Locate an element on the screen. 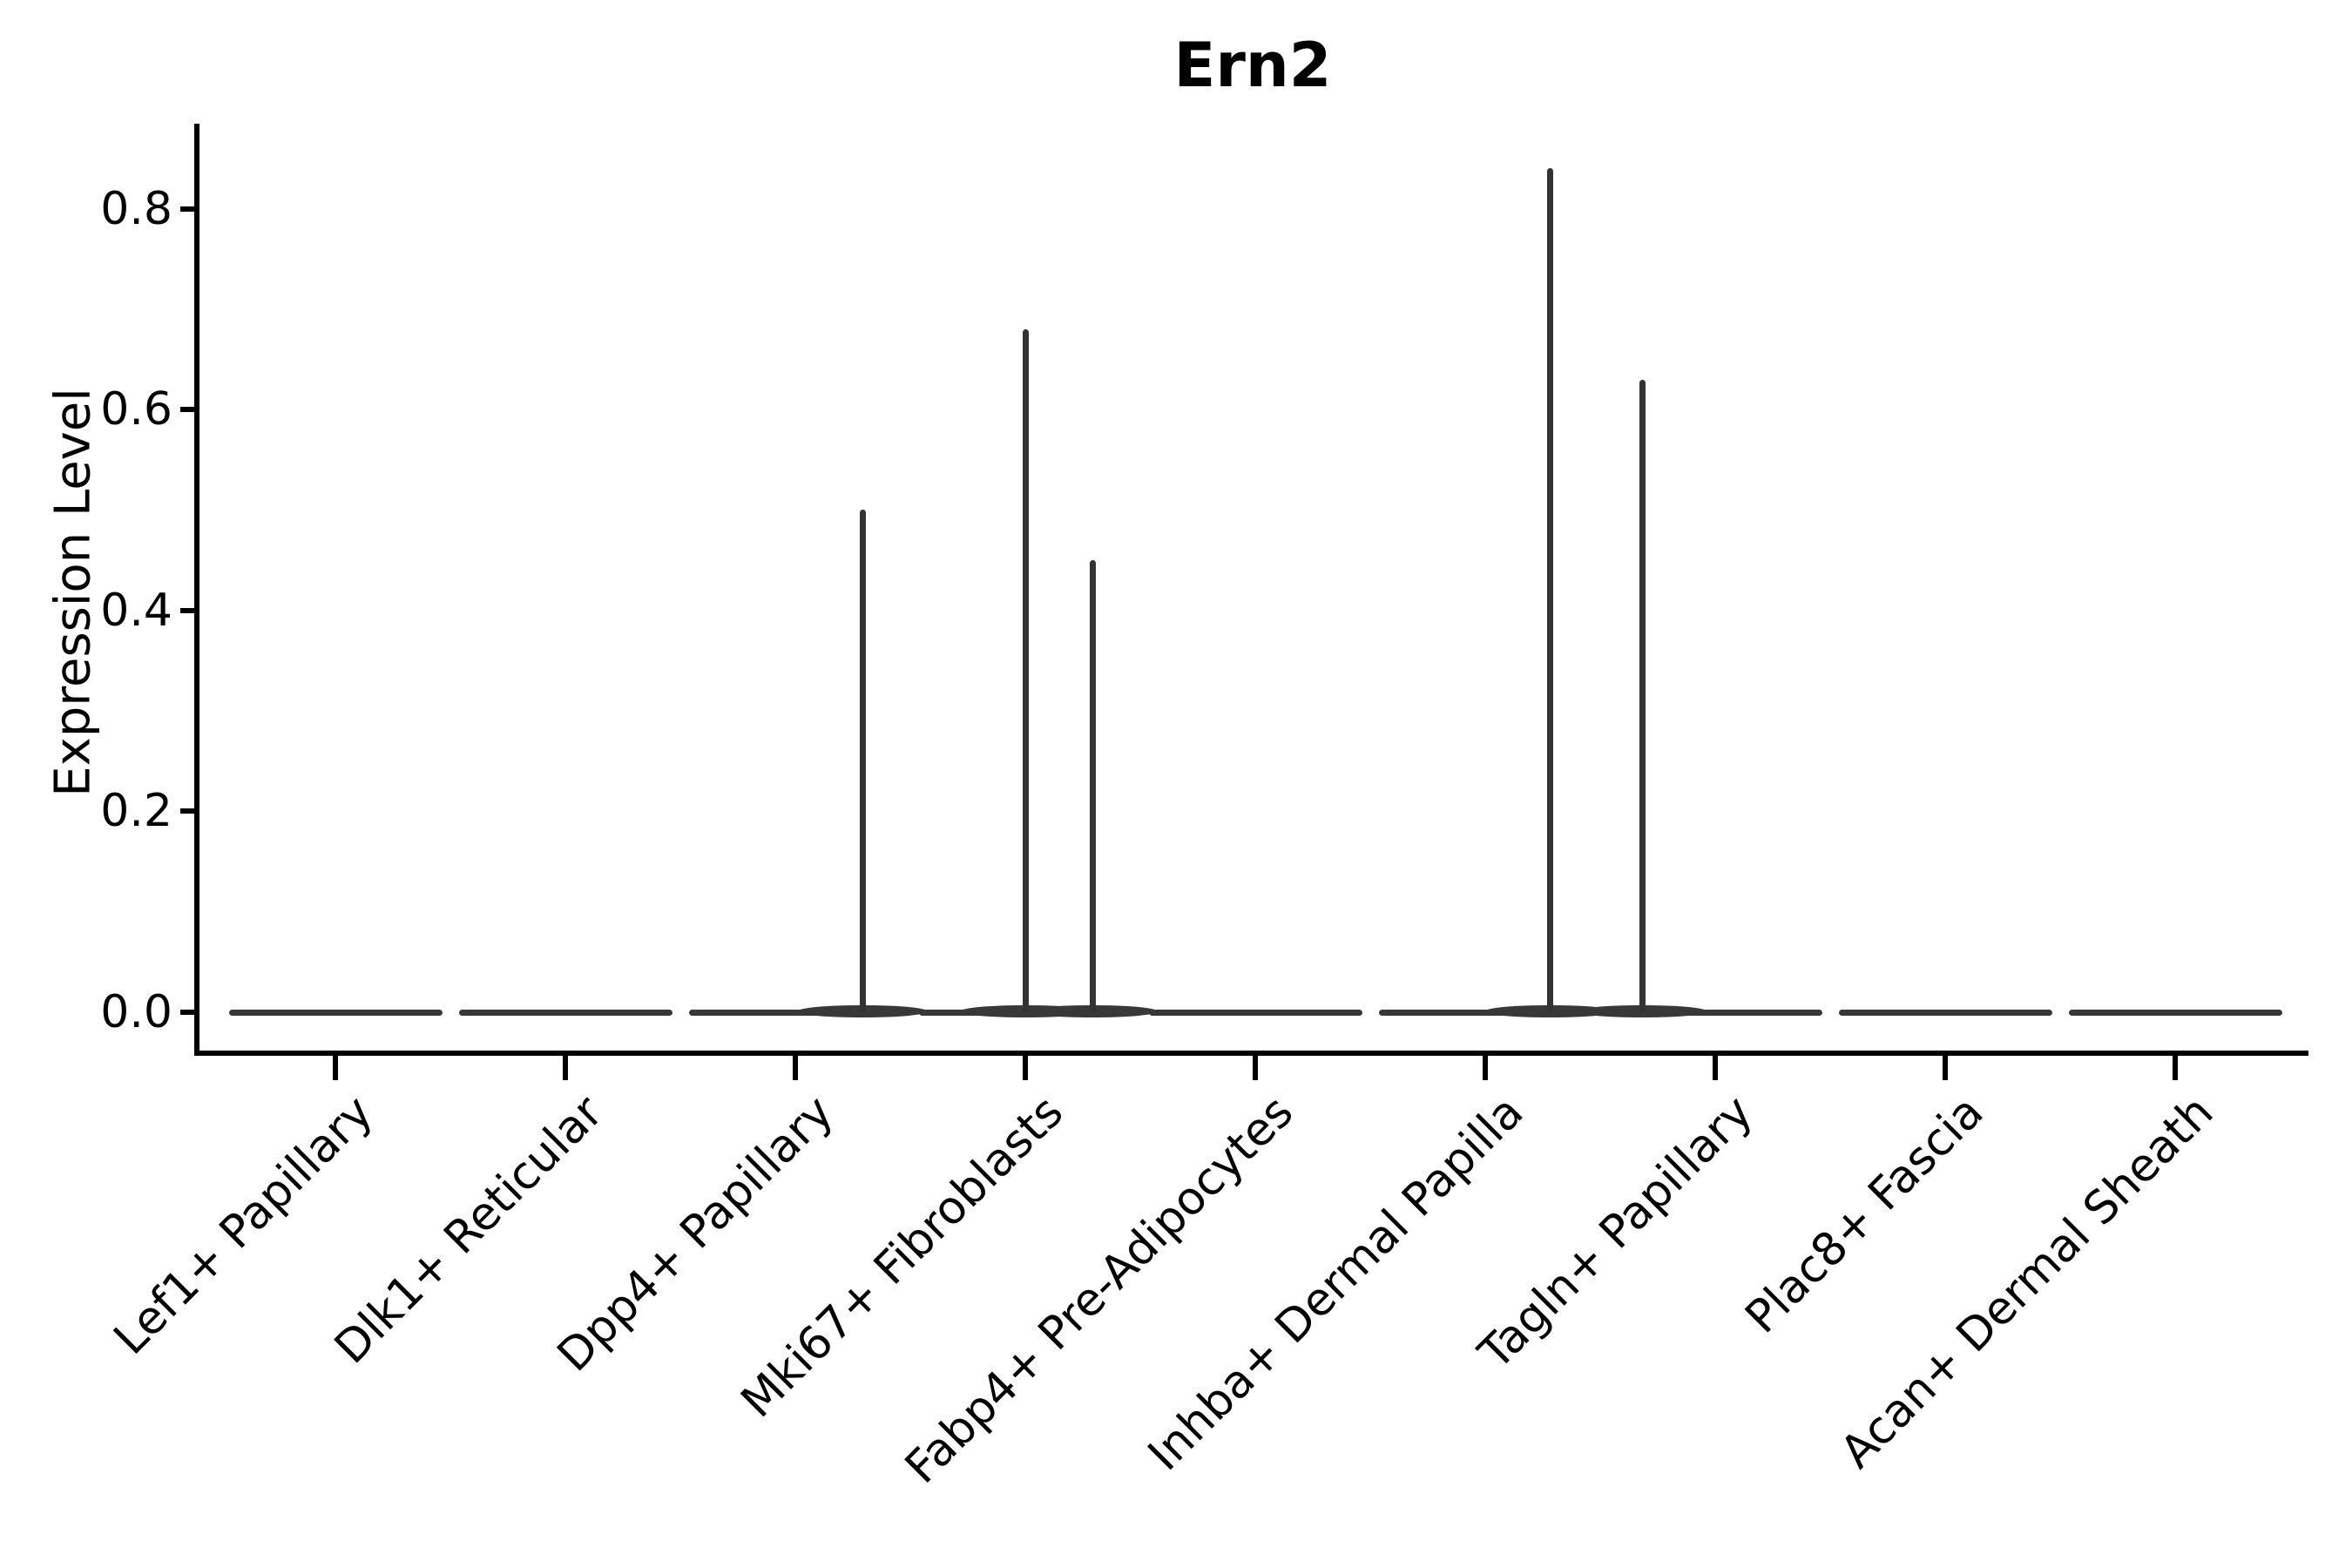 Image resolution: width=2352 pixels, height=1568 pixels. x-tick-label: Acan+ Dermal Sheath is located at coordinates (2027, 1282).